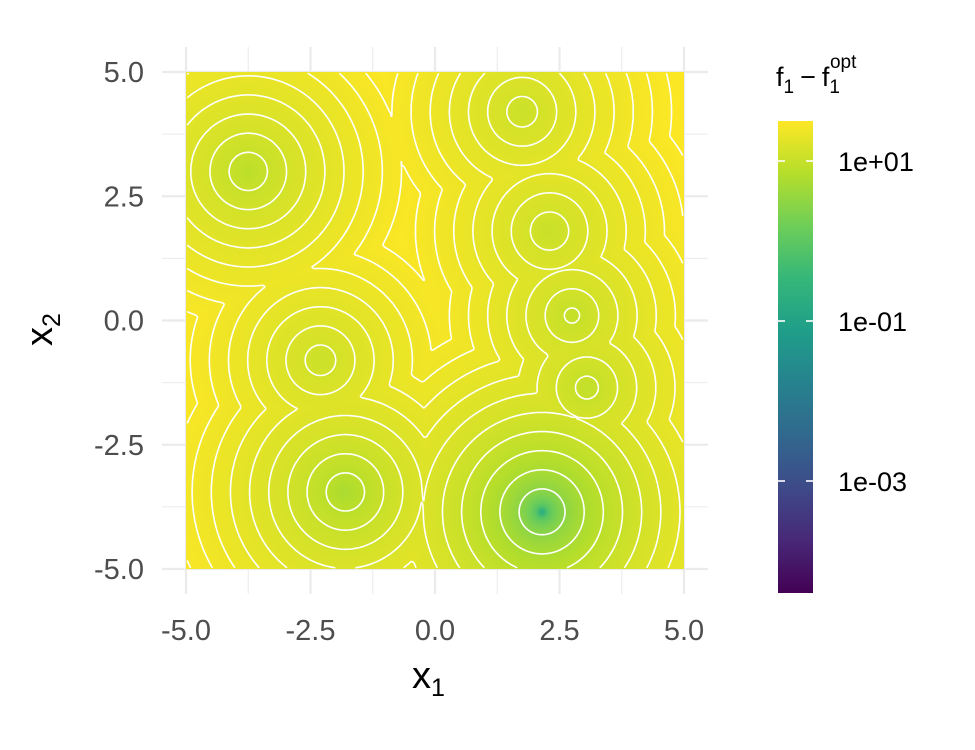 The width and height of the screenshot is (975, 750). What do you see at coordinates (42, 329) in the screenshot?
I see `y-axis-title: x2` at bounding box center [42, 329].